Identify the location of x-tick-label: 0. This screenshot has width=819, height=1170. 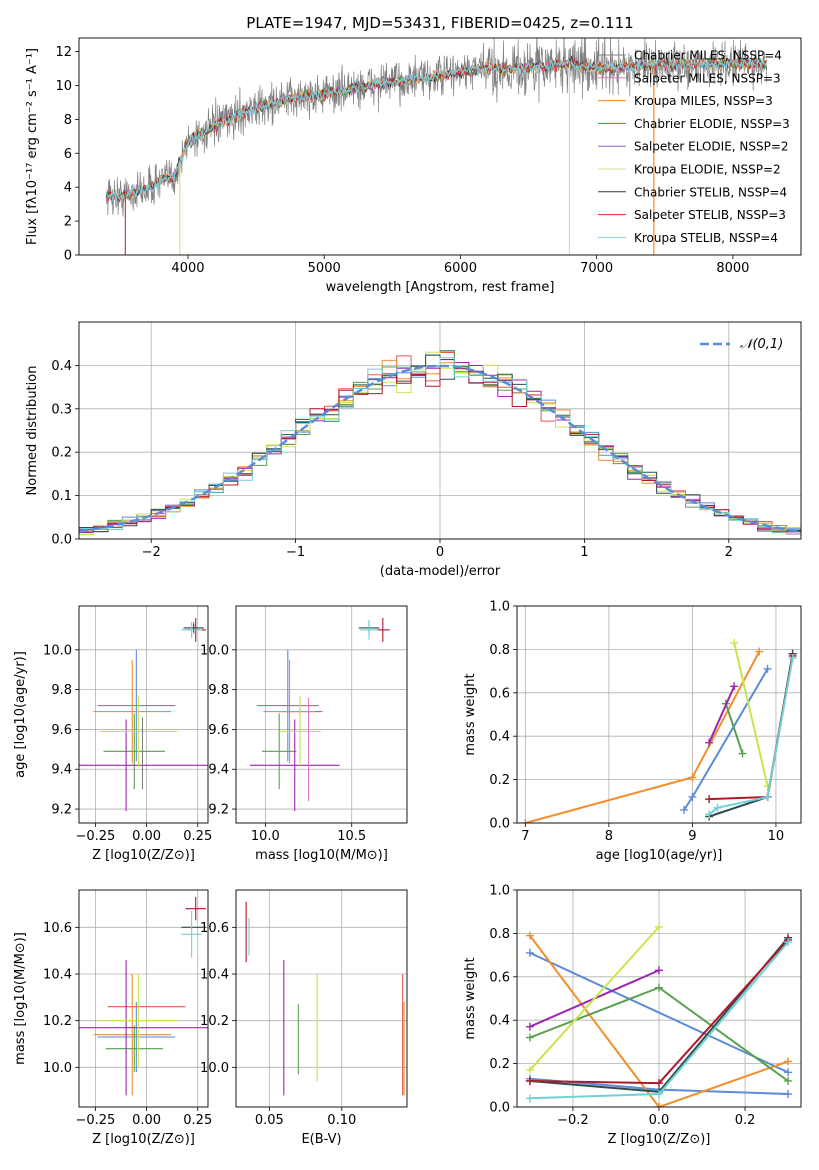
(440, 552).